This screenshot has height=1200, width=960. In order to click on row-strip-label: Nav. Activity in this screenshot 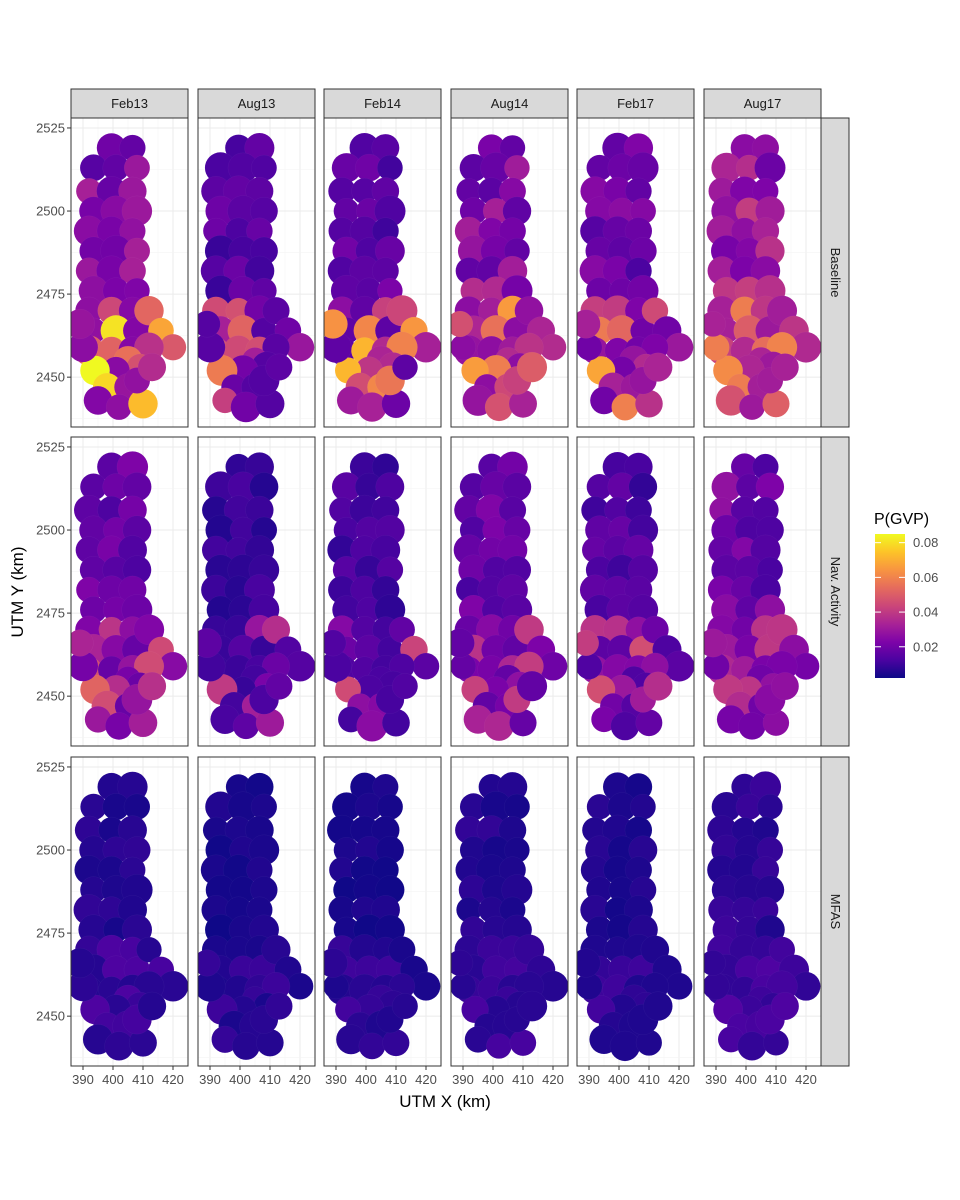, I will do `click(835, 592)`.